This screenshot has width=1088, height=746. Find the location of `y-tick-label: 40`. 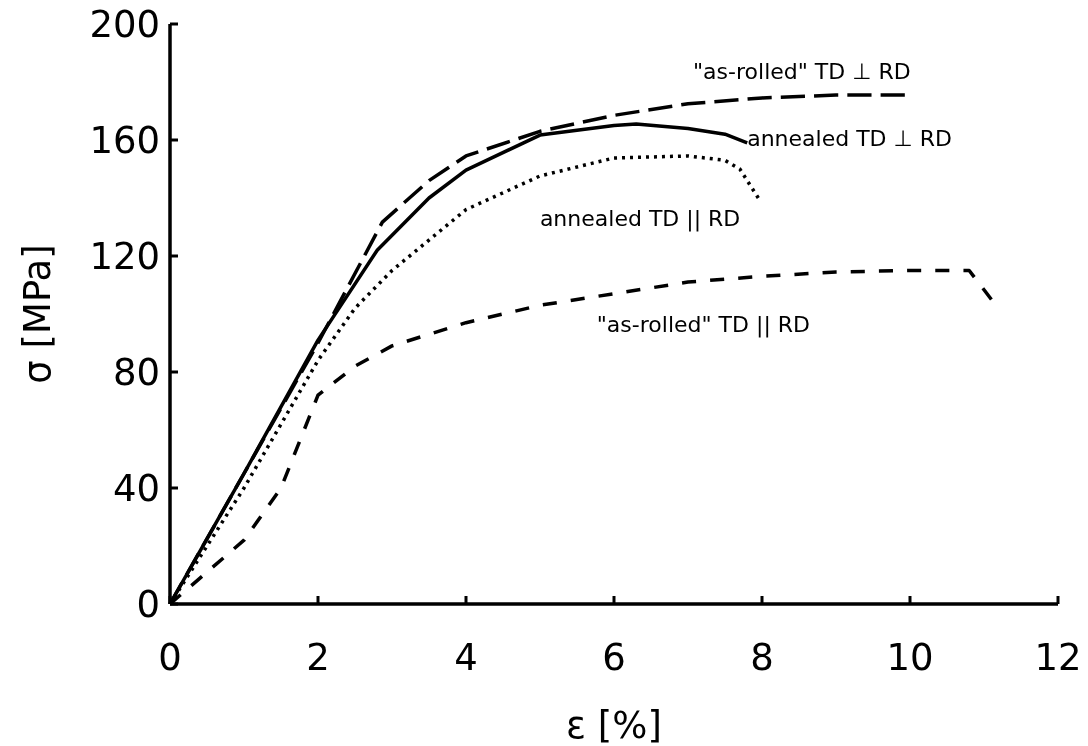

y-tick-label: 40 is located at coordinates (136, 488).